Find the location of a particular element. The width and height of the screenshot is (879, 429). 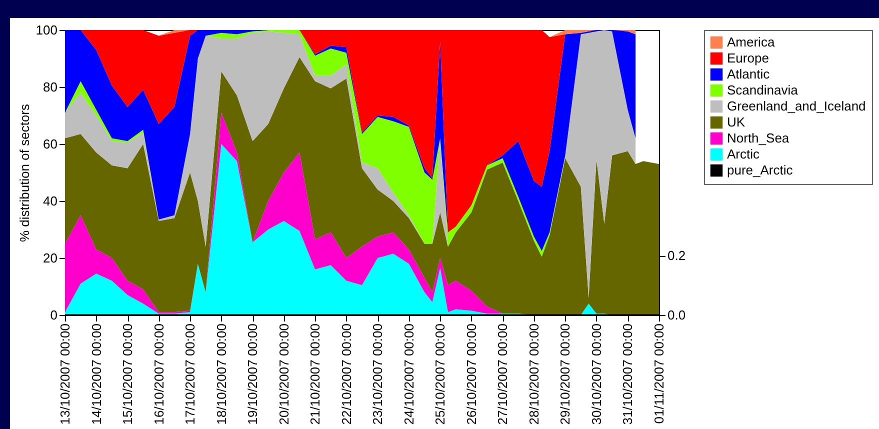

x-tick-label: 15/10/2007 00:00 is located at coordinates (128, 374).